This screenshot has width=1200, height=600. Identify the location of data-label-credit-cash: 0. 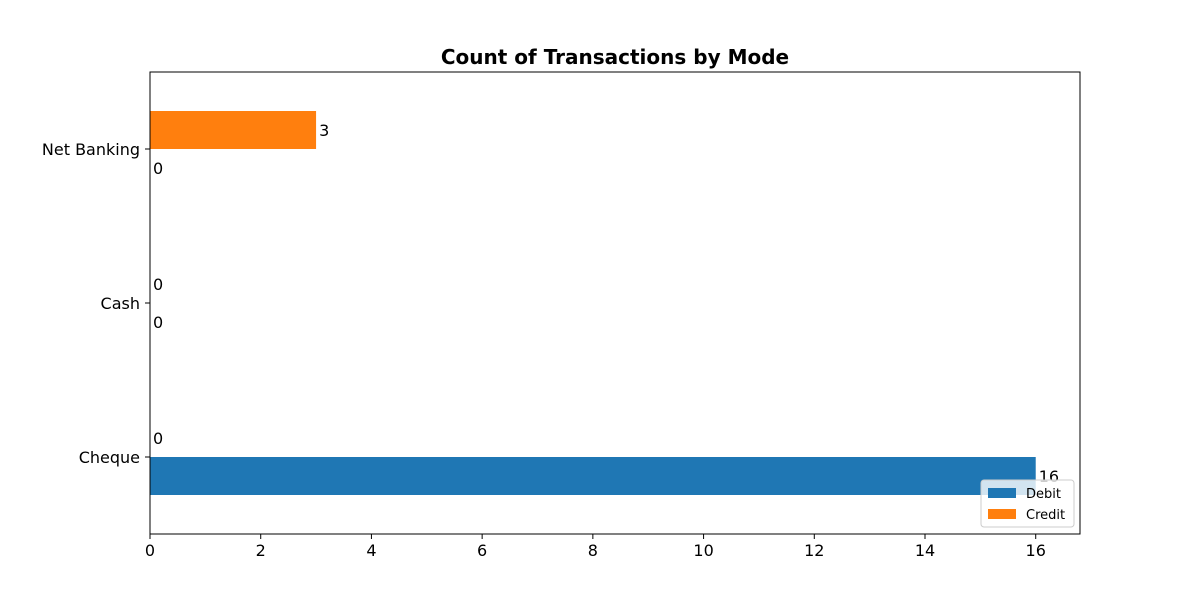
(158, 284).